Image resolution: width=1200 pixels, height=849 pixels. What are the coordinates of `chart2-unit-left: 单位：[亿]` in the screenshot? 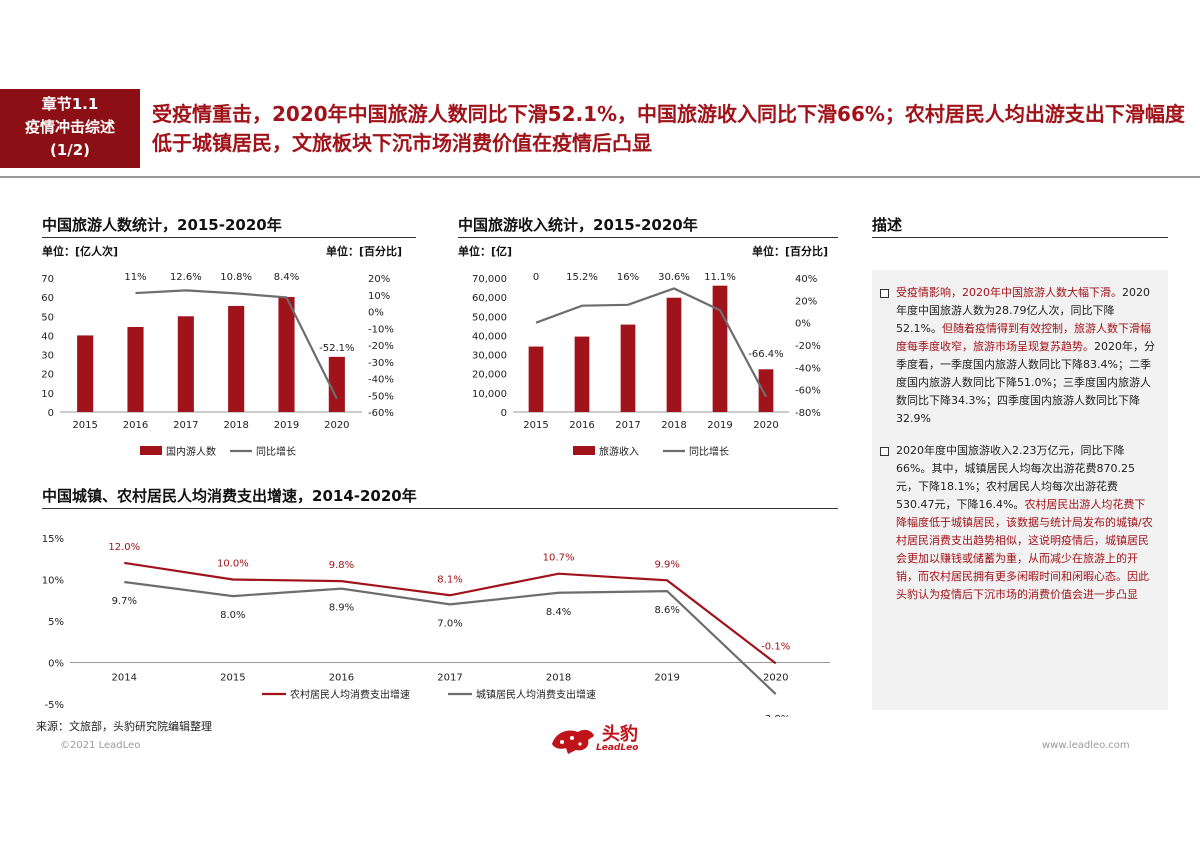 It's located at (485, 251).